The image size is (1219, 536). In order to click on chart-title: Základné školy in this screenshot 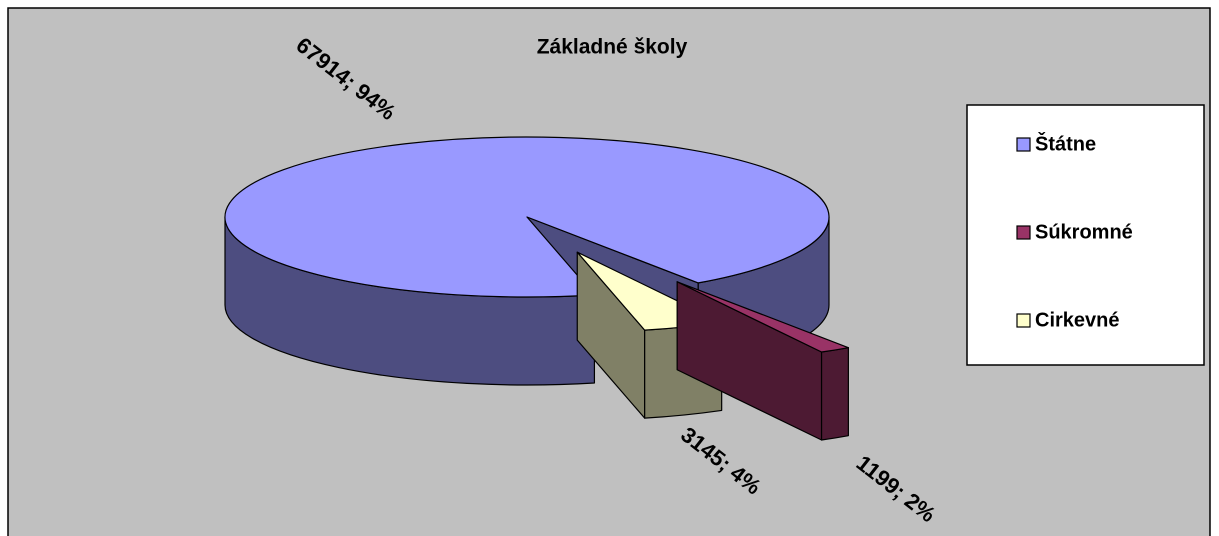, I will do `click(612, 47)`.